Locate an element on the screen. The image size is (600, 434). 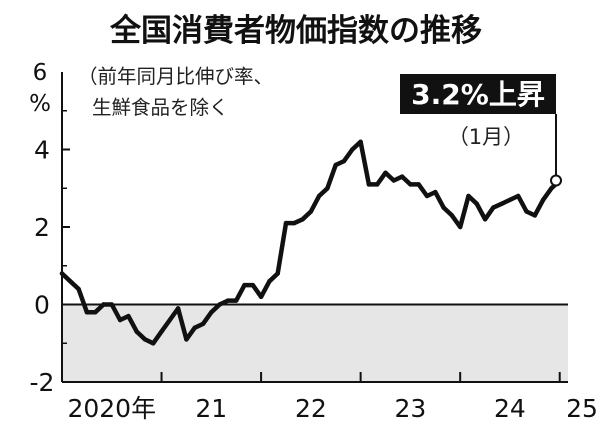
callout-label: 3.2%上昇 is located at coordinates (478, 94).